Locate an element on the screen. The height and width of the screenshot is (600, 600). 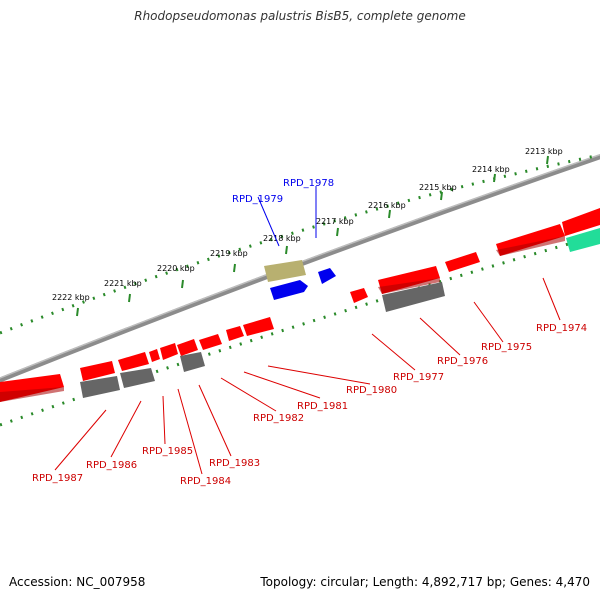
tick-label: 2221 kbp is located at coordinates (123, 283).